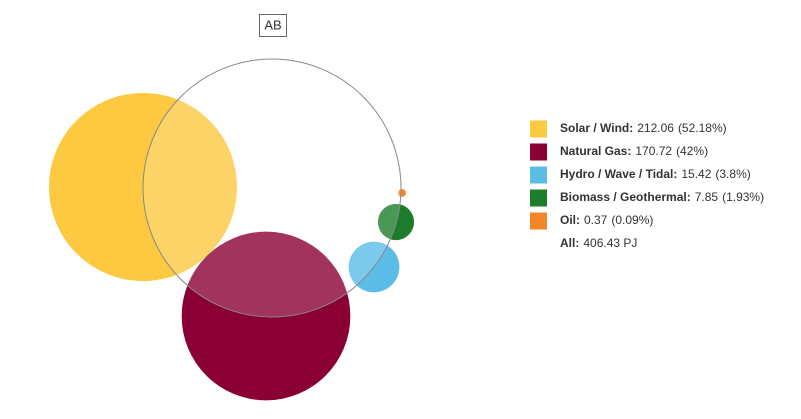 The height and width of the screenshot is (419, 801). I want to click on legend-entry: Hydro / Wave / Tidal: 15.42 (3.8%), so click(655, 174).